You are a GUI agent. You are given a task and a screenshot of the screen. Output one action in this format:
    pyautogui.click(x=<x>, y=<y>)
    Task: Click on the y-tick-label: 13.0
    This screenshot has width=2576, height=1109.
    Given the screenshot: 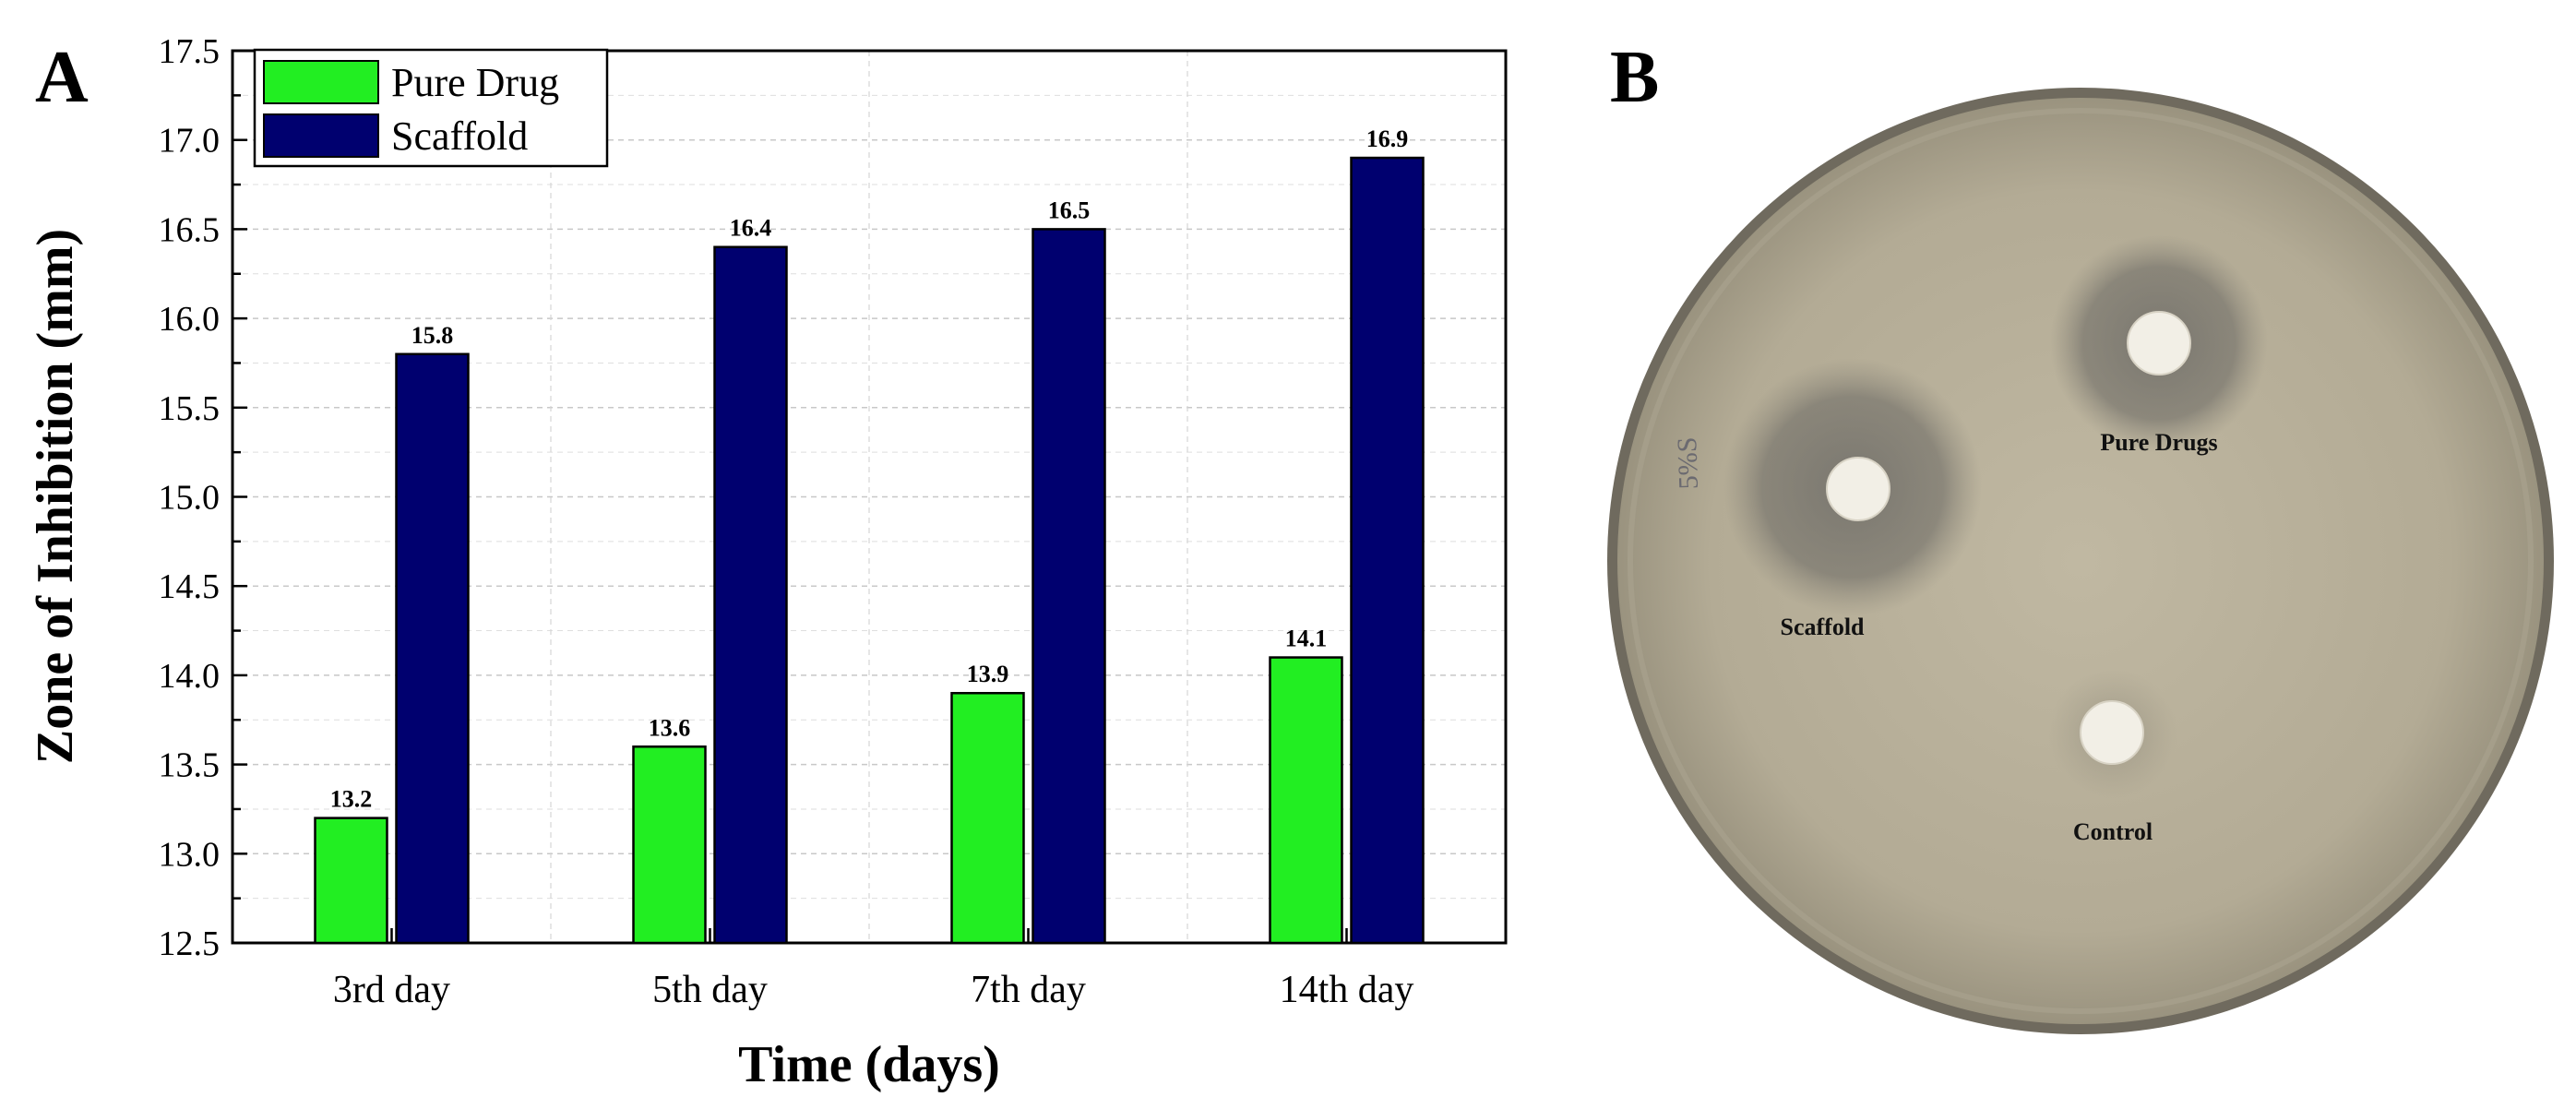 What is the action you would take?
    pyautogui.click(x=190, y=854)
    